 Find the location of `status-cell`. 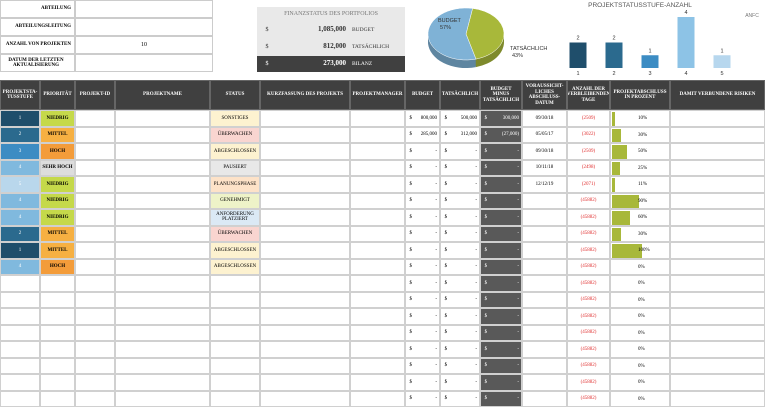

status-cell is located at coordinates (235, 398).